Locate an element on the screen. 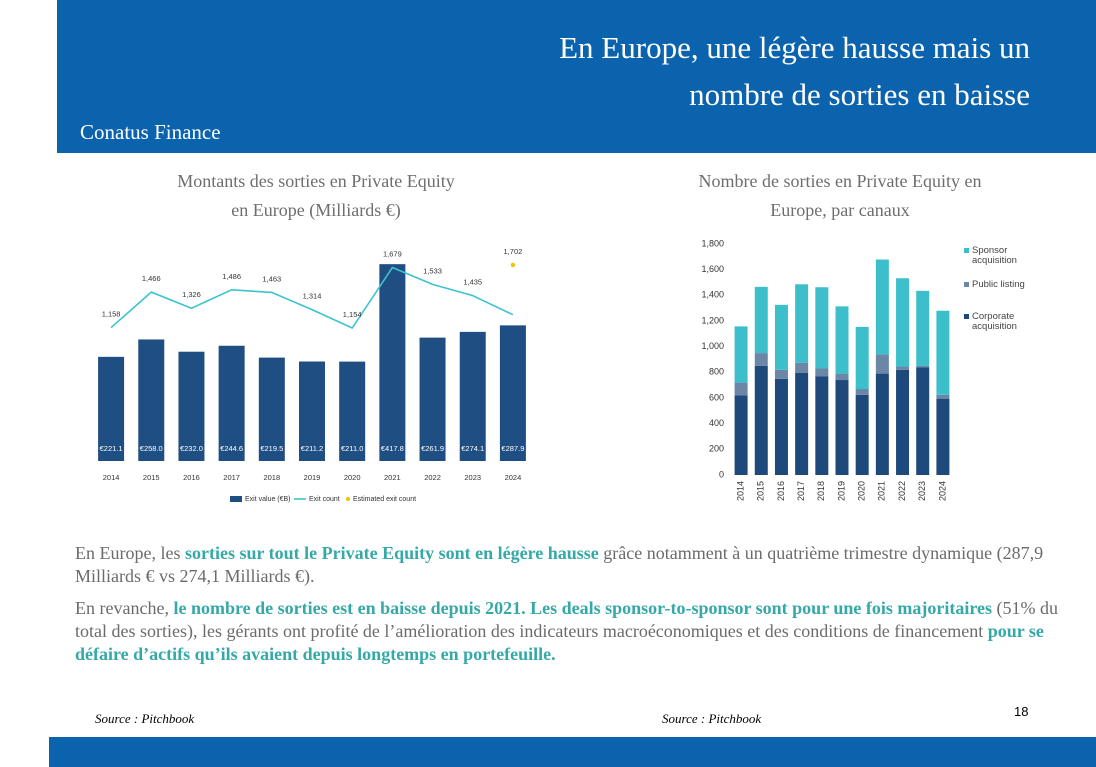  y-tick-label: 1,600 is located at coordinates (712, 269).